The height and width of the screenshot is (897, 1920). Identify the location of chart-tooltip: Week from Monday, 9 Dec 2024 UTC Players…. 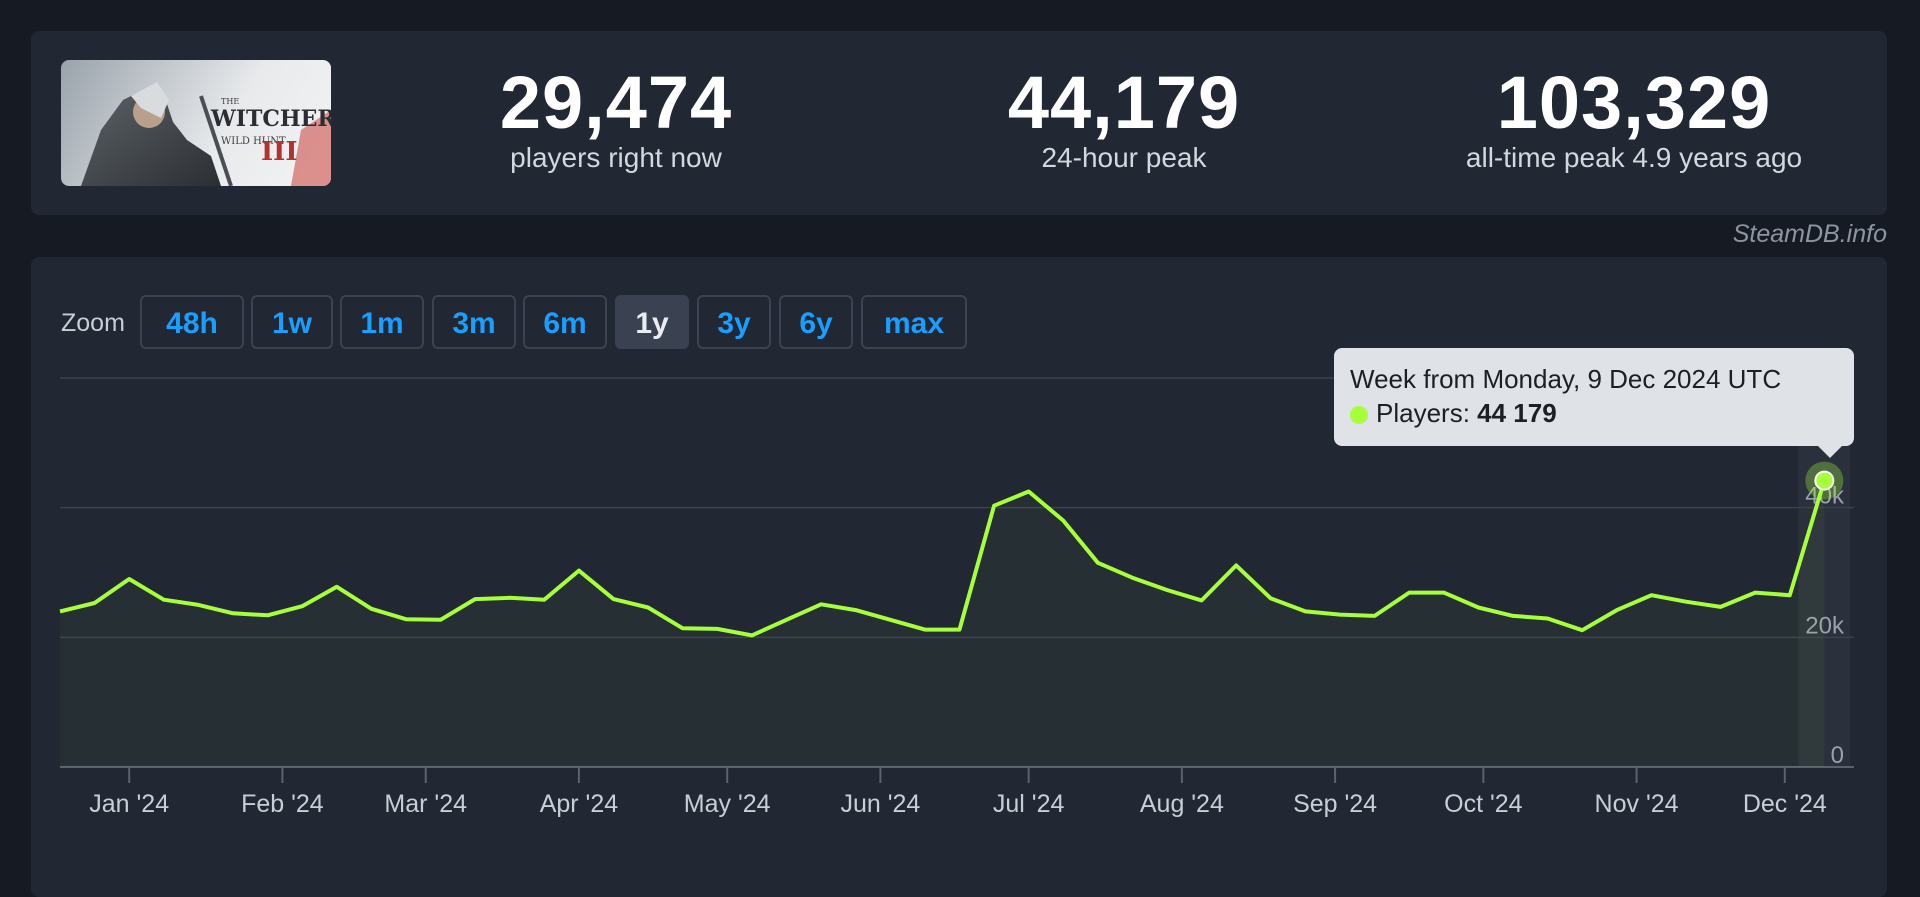
(1594, 403).